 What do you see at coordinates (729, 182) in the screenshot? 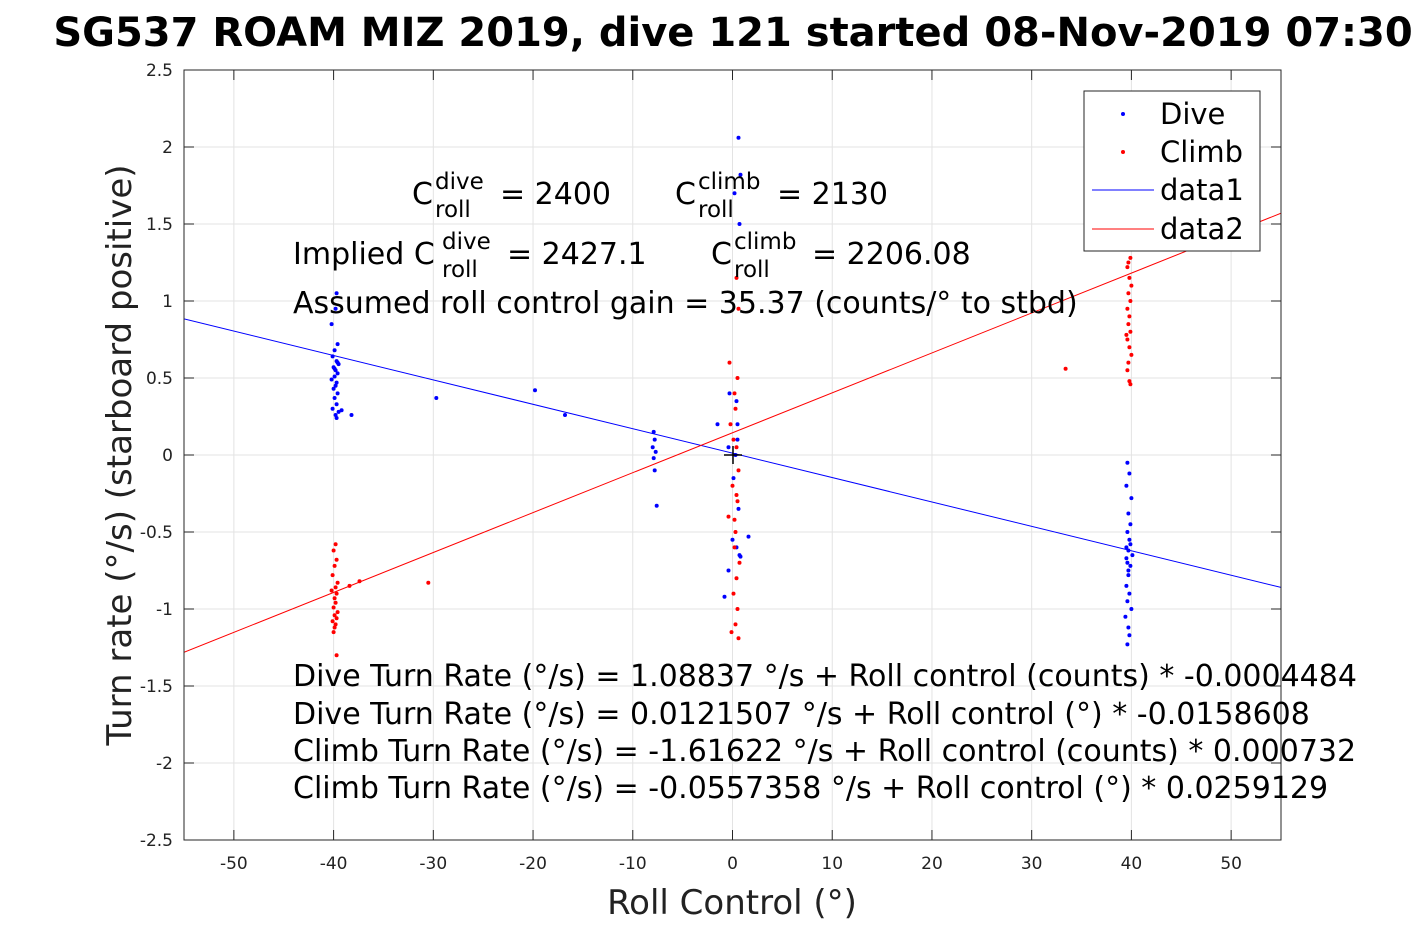
I see `c-climb-sup: climb` at bounding box center [729, 182].